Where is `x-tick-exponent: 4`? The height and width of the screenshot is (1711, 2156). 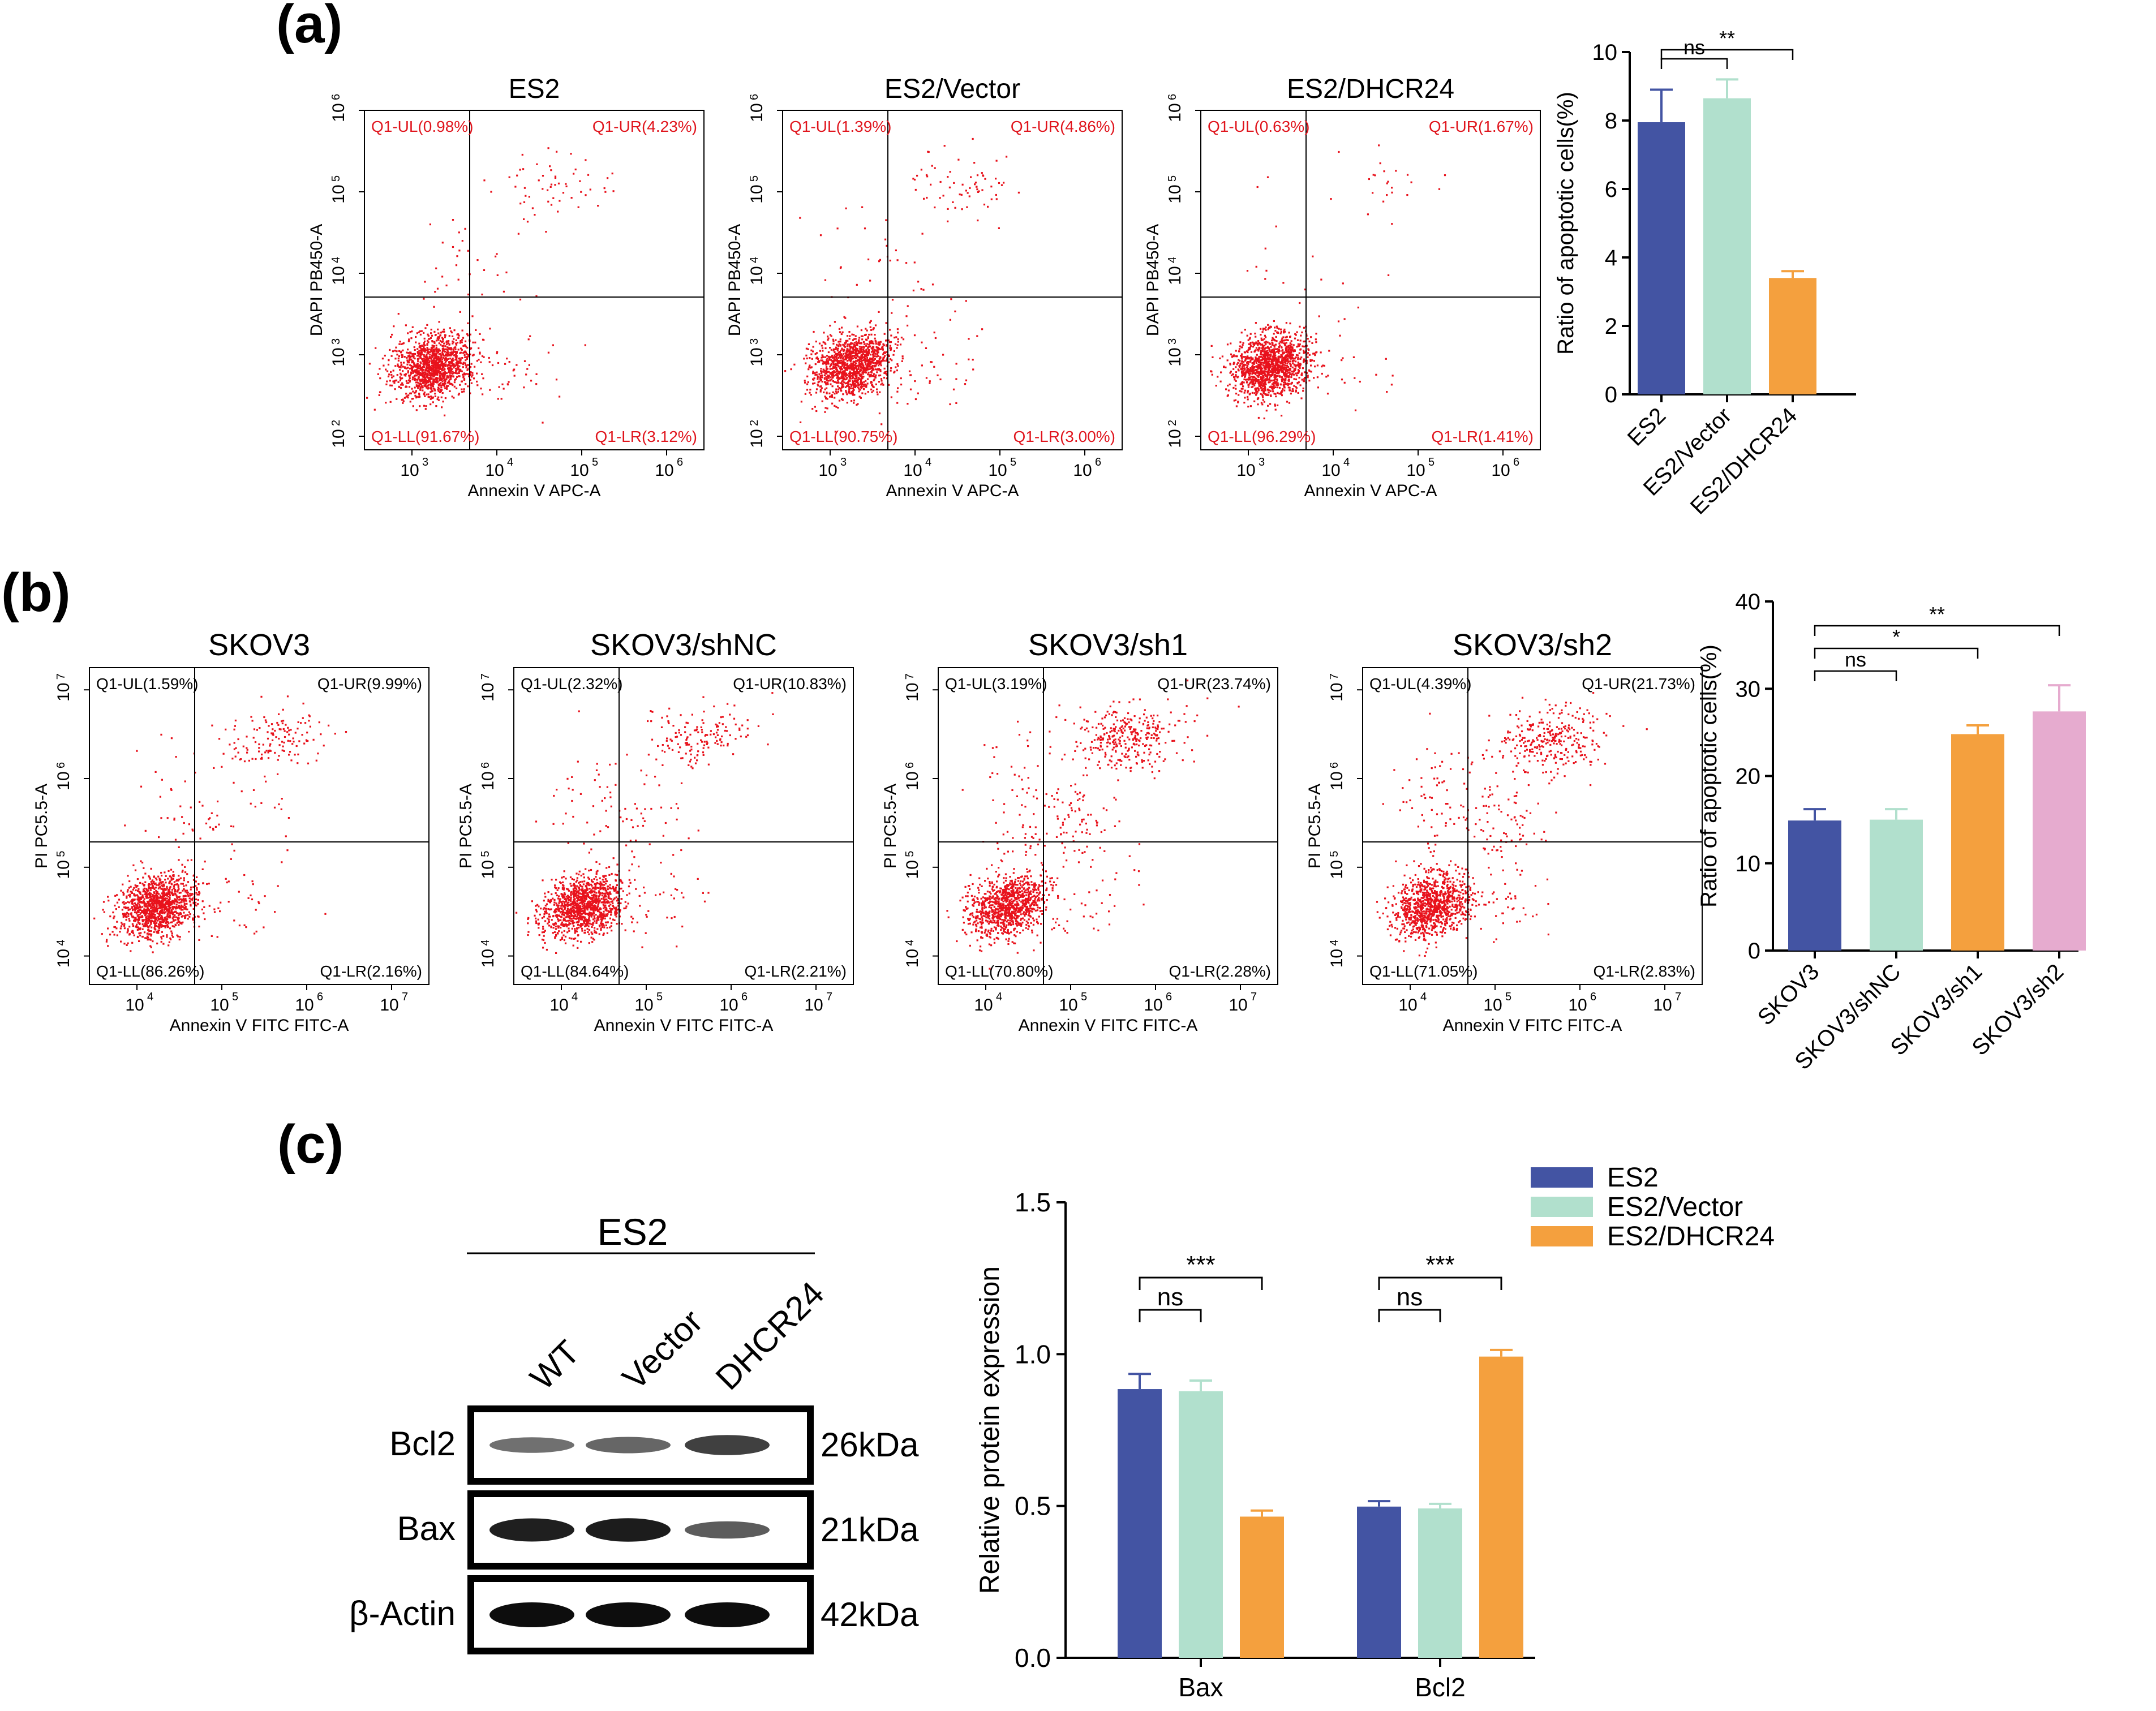
x-tick-exponent: 4 is located at coordinates (510, 462).